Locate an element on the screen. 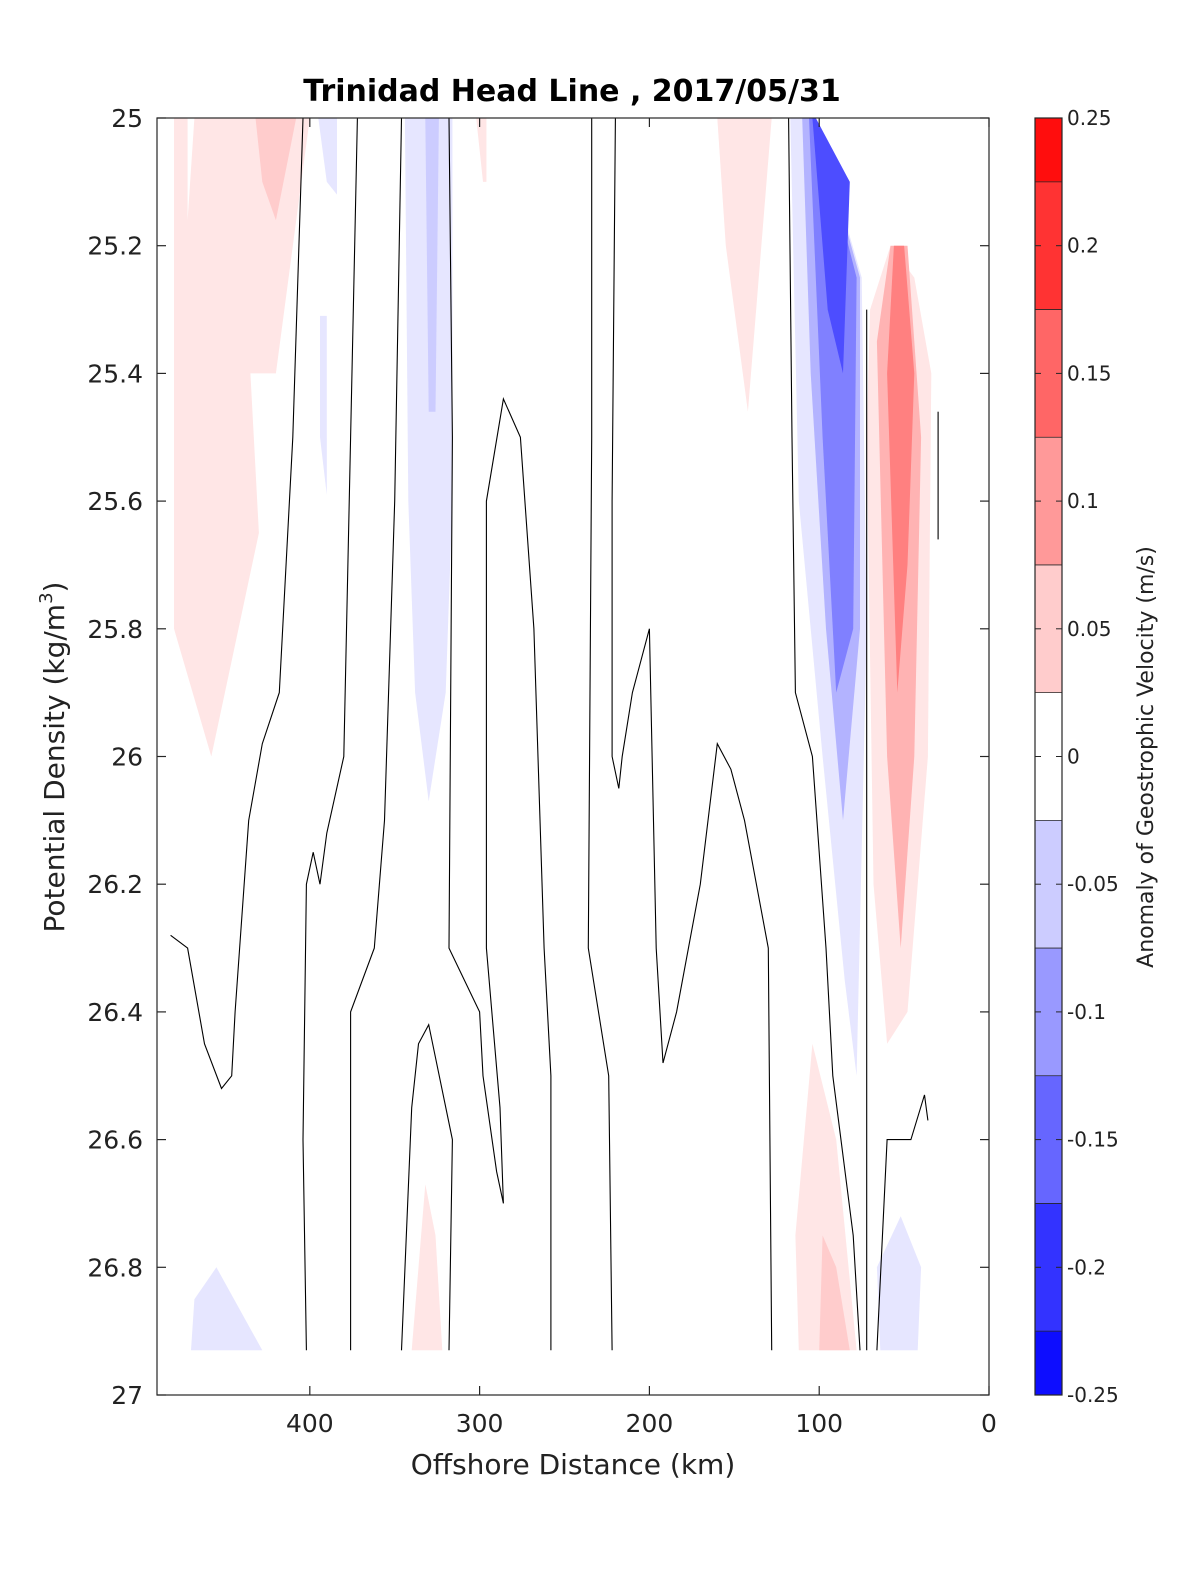 The image size is (1200, 1575). y-tick-label: 26.6 is located at coordinates (115, 1140).